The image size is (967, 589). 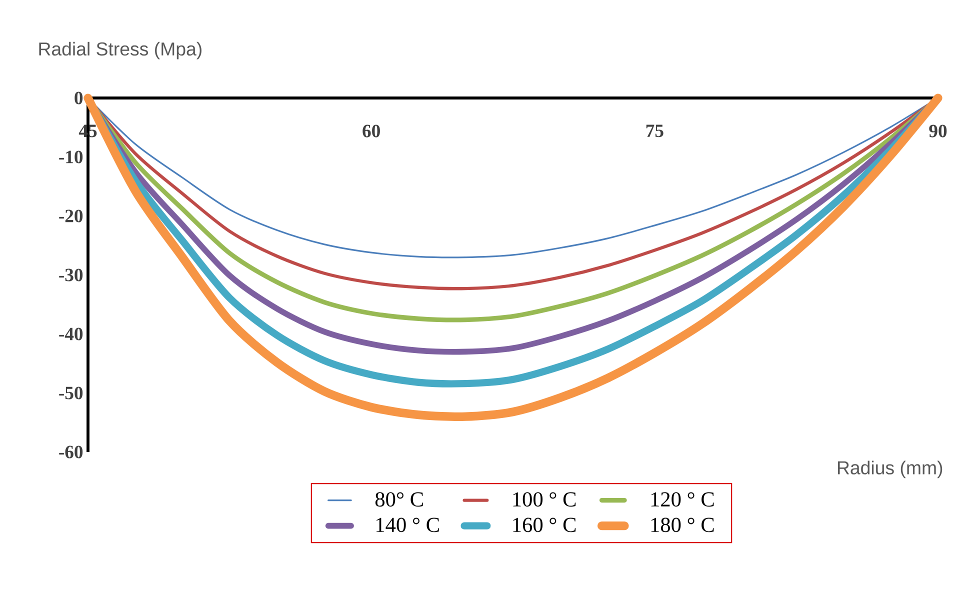 I want to click on y-tick-label: -50, so click(x=71, y=393).